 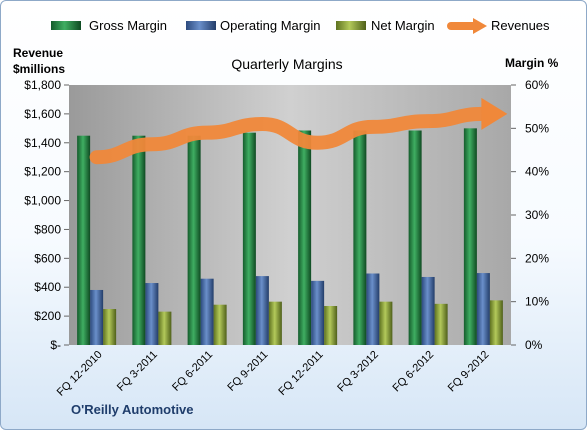 I want to click on y-right-tick-label: 10%, so click(x=537, y=302).